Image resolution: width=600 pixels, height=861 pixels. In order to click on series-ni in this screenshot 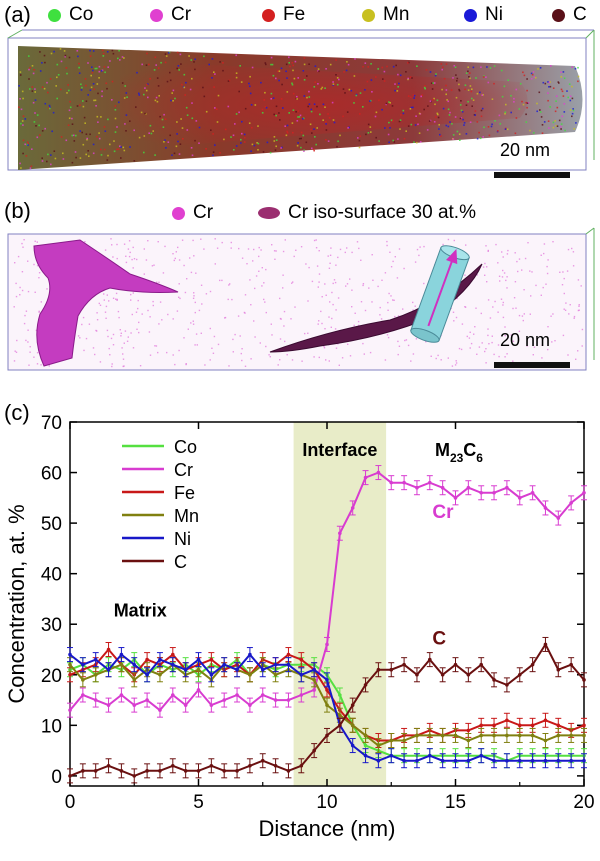, I will do `click(327, 708)`.